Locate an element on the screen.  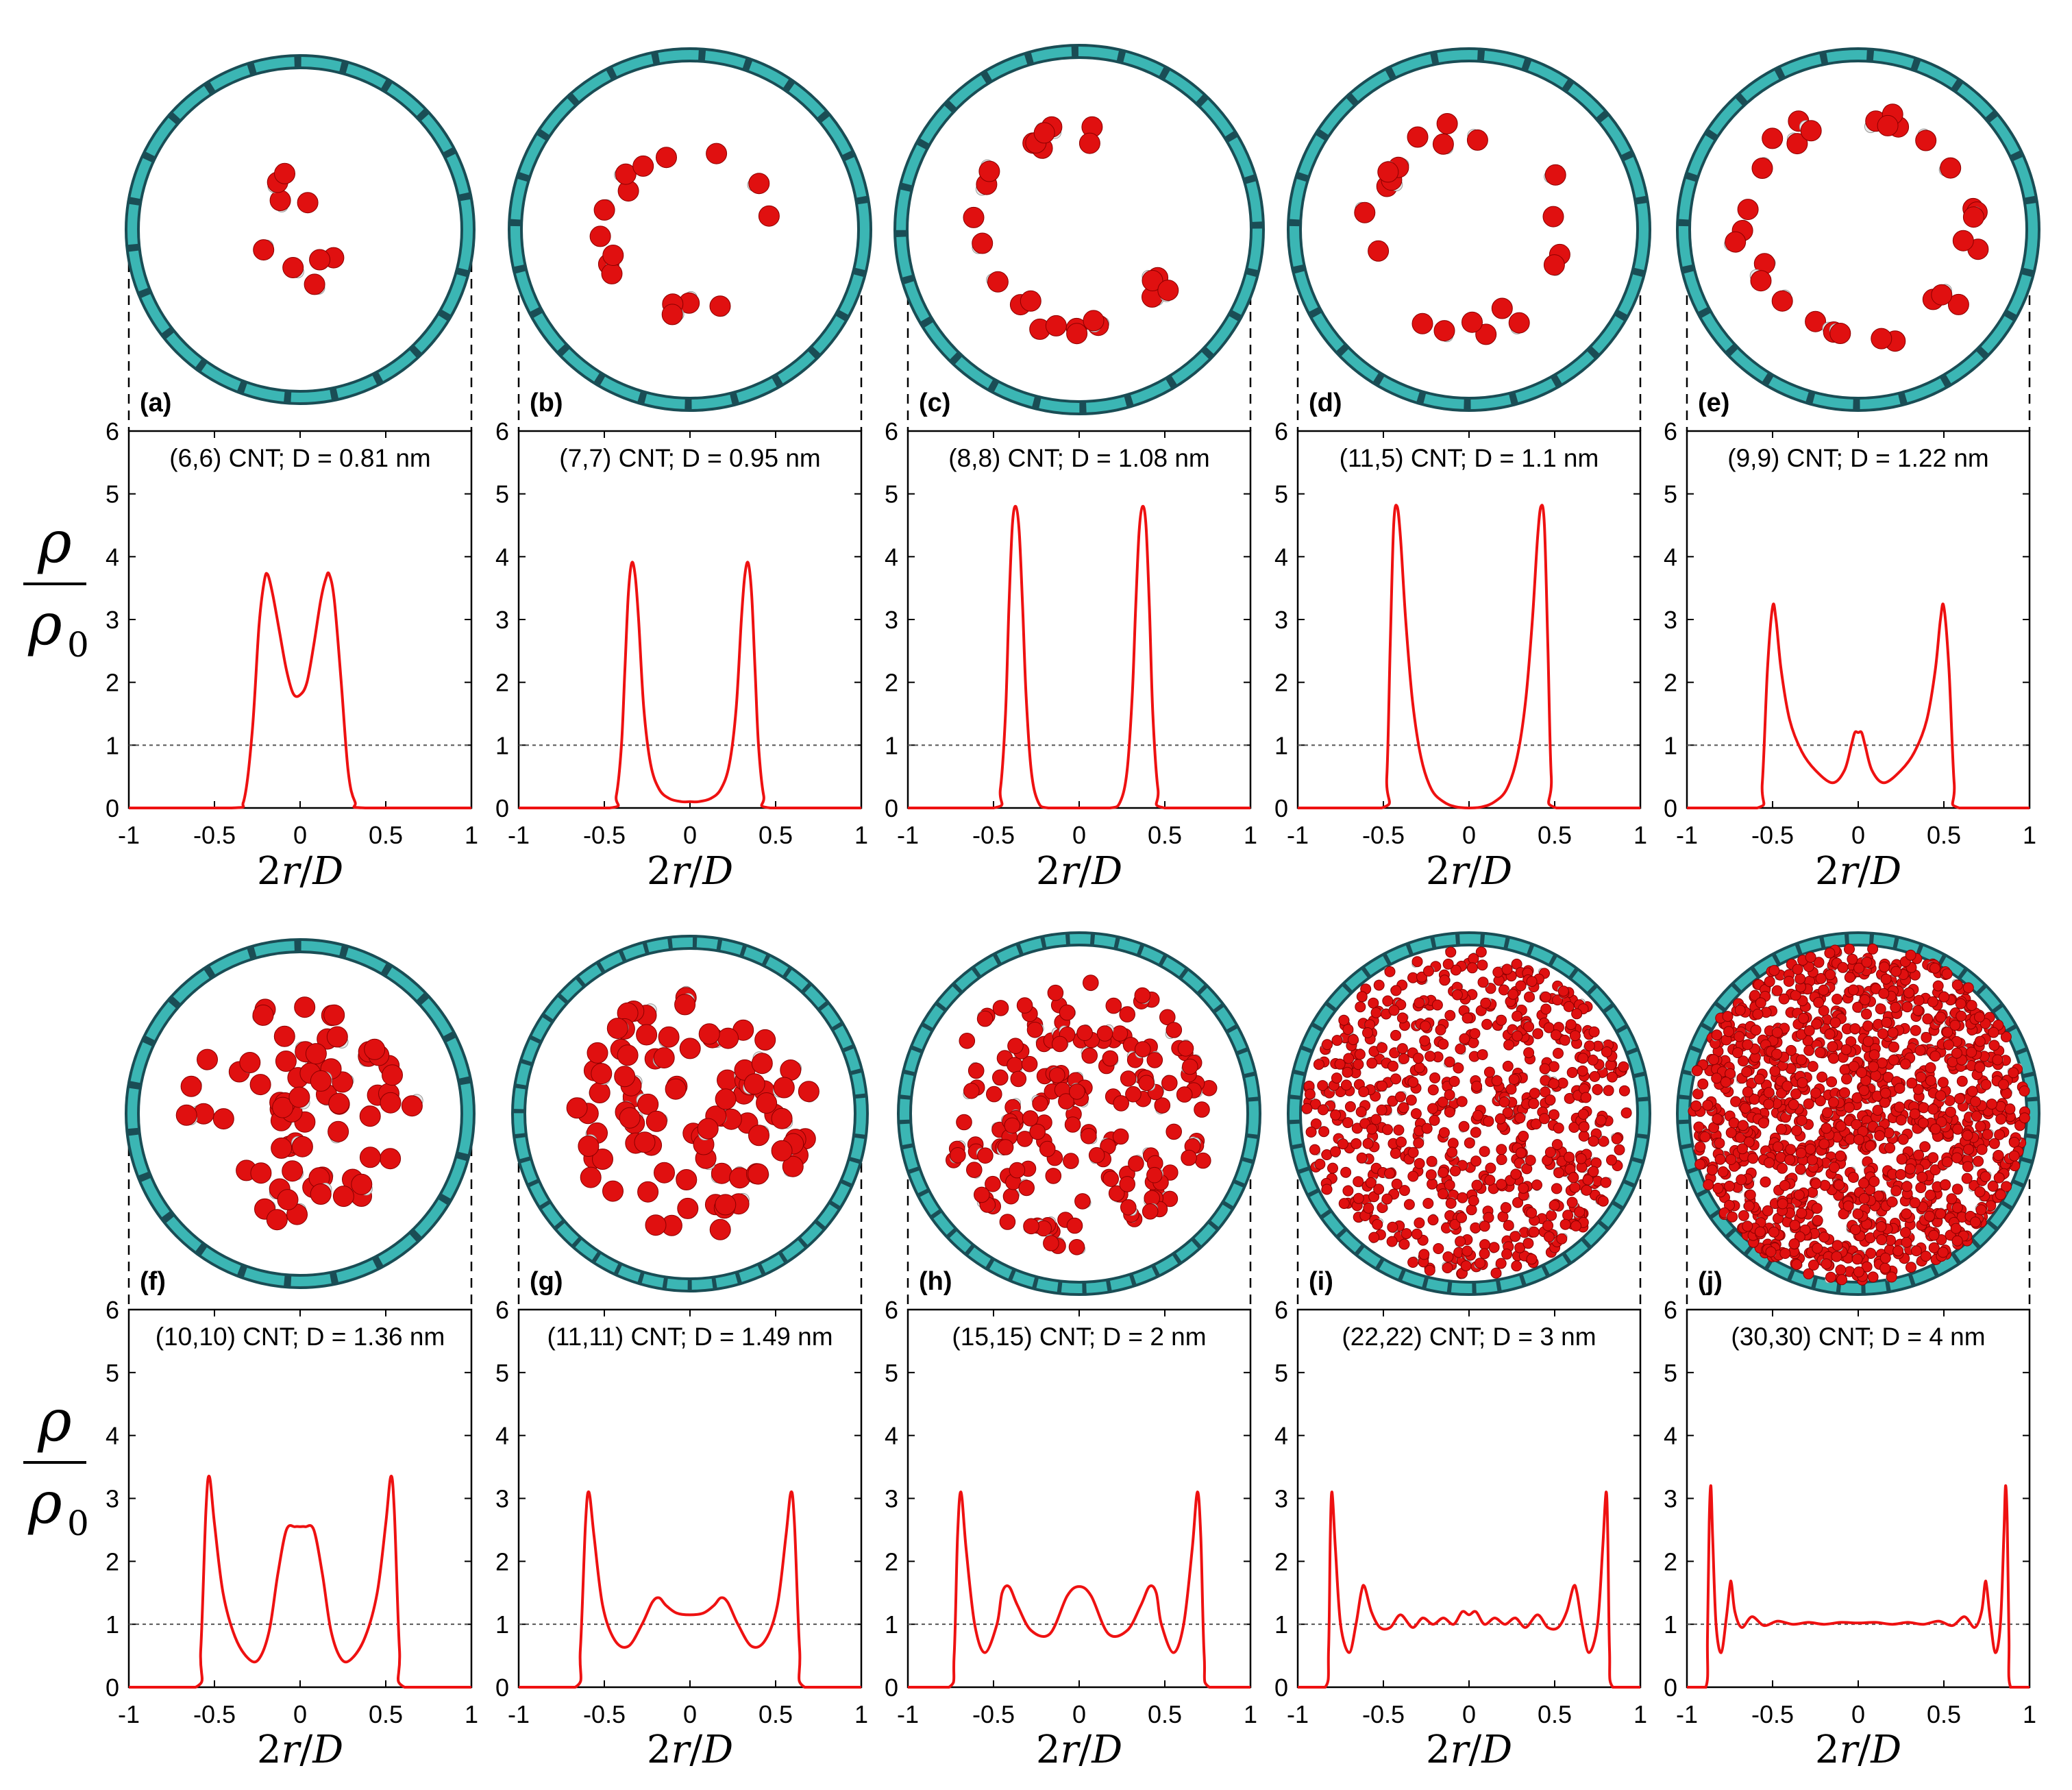
x-tick-label: 0.5 is located at coordinates (776, 835).